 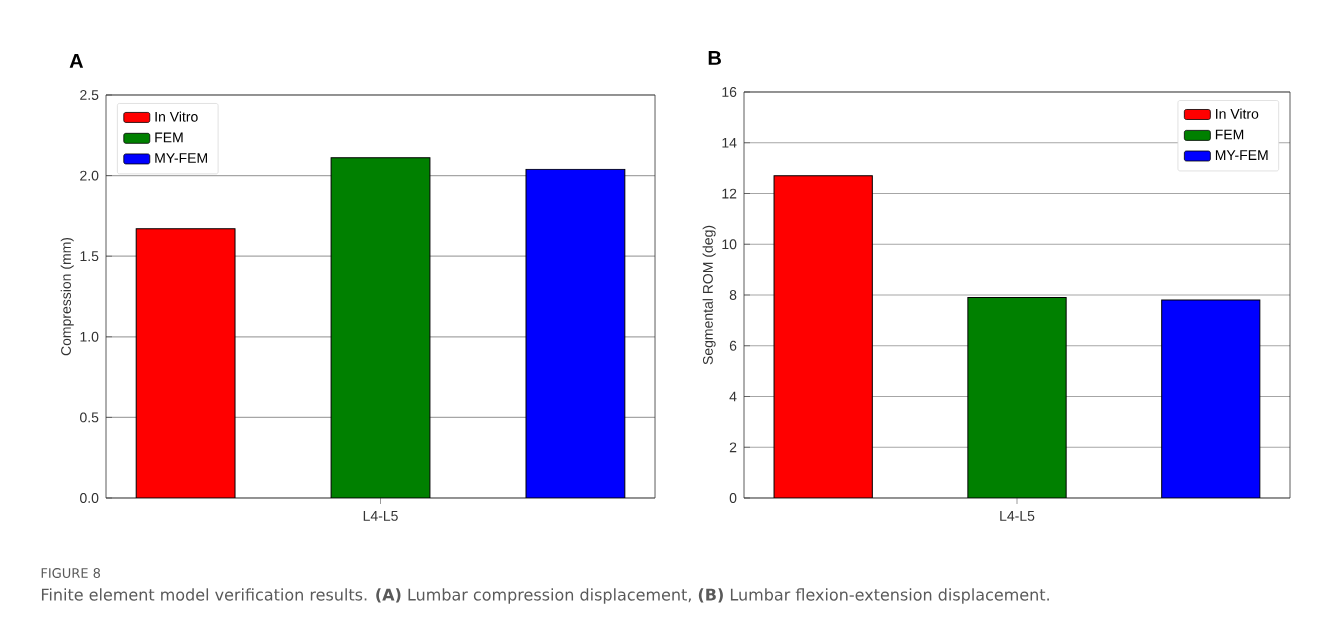 What do you see at coordinates (71, 573) in the screenshot?
I see `caption: FIGURE 8` at bounding box center [71, 573].